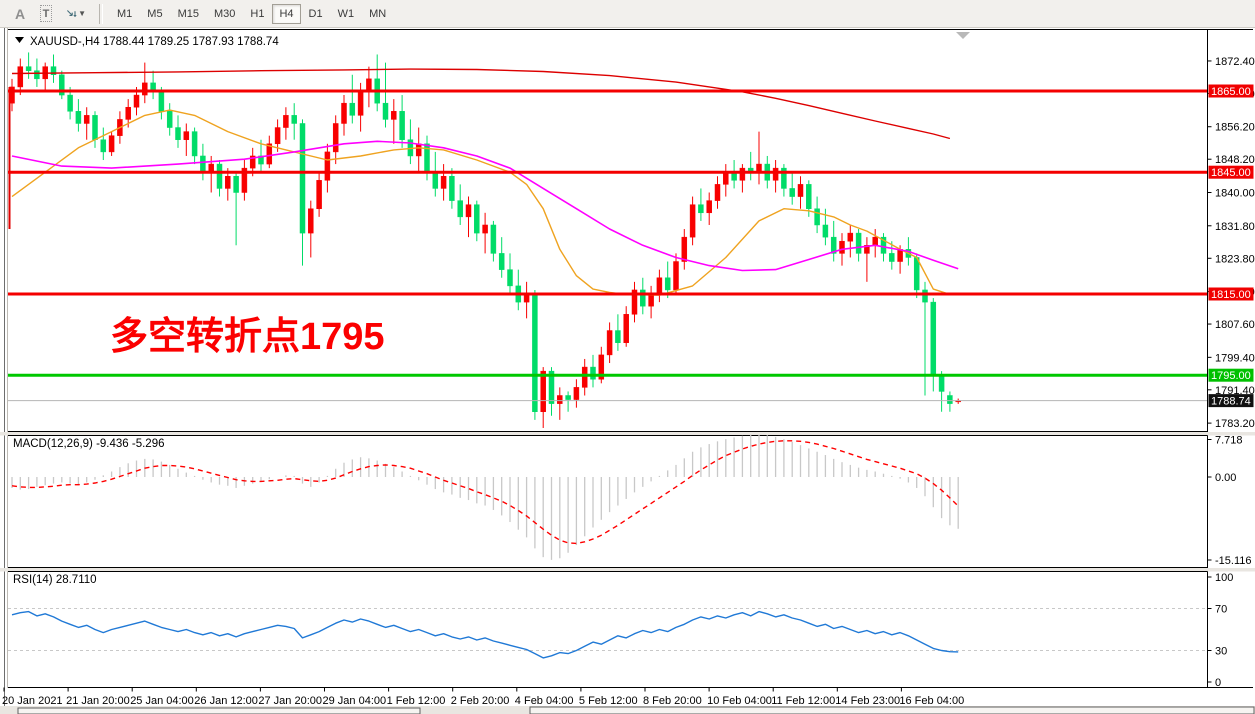  Describe the element at coordinates (485, 634) in the screenshot. I see `rsi-line` at that location.